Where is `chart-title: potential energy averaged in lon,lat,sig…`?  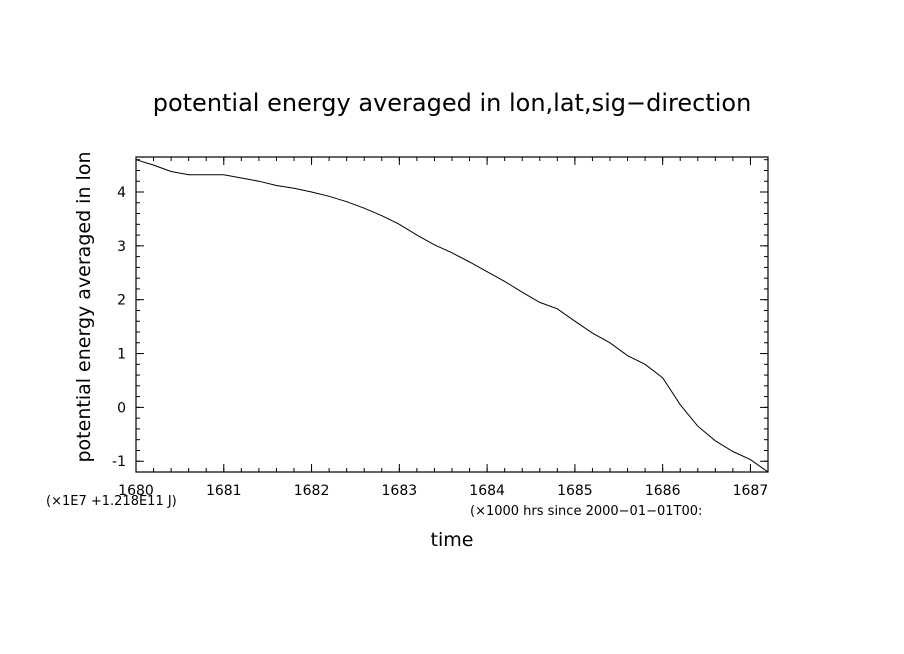 chart-title: potential energy averaged in lon,lat,sig… is located at coordinates (452, 103).